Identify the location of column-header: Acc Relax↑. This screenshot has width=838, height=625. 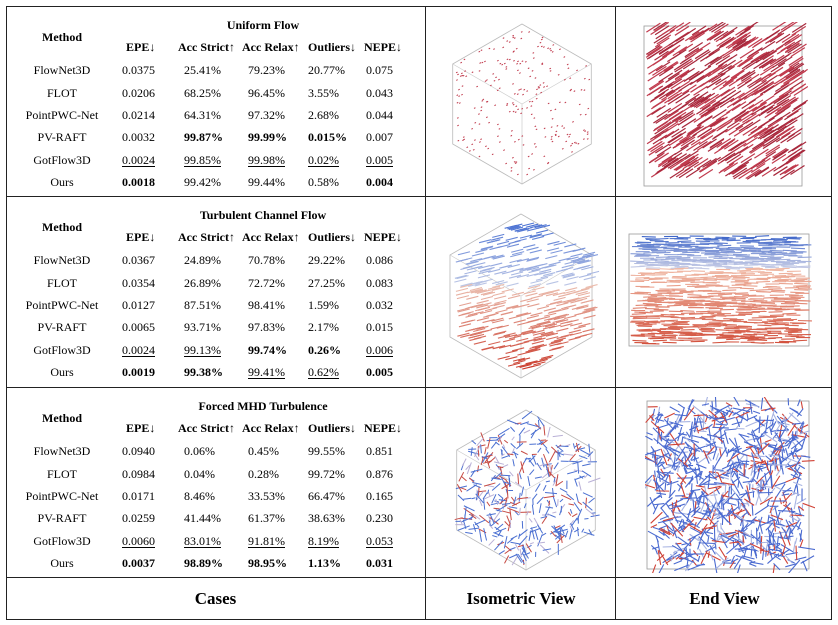
(271, 428).